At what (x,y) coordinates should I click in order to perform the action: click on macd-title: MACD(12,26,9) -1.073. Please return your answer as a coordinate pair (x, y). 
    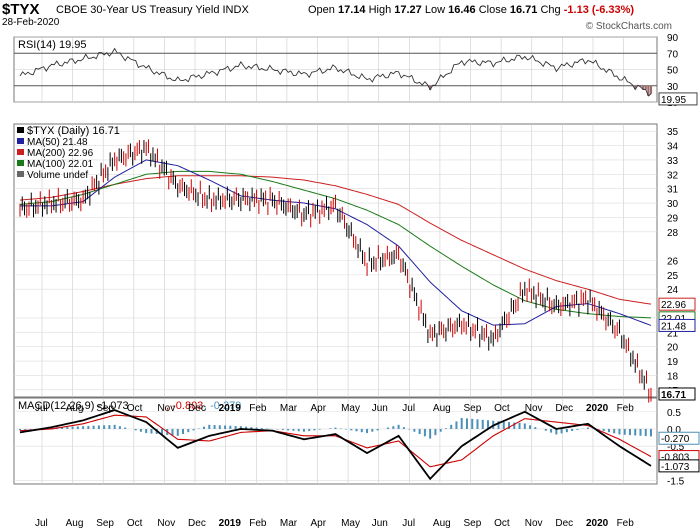
    Looking at the image, I should click on (73, 406).